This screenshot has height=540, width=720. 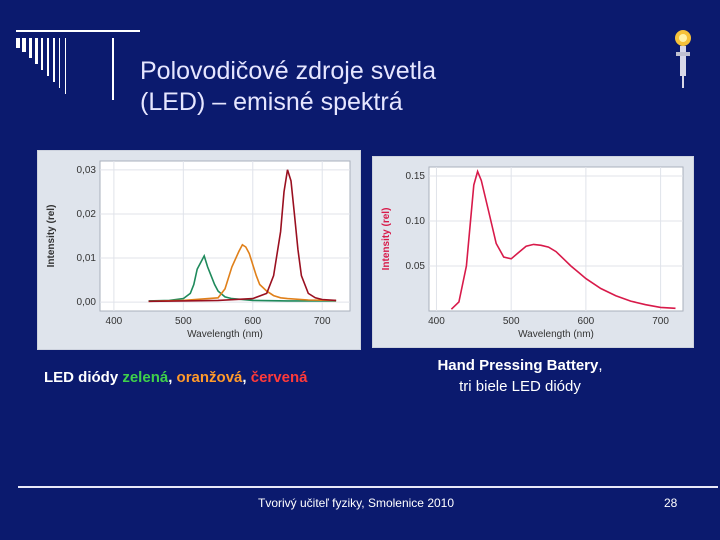 What do you see at coordinates (87, 302) in the screenshot?
I see `y-tick-label: 0,00` at bounding box center [87, 302].